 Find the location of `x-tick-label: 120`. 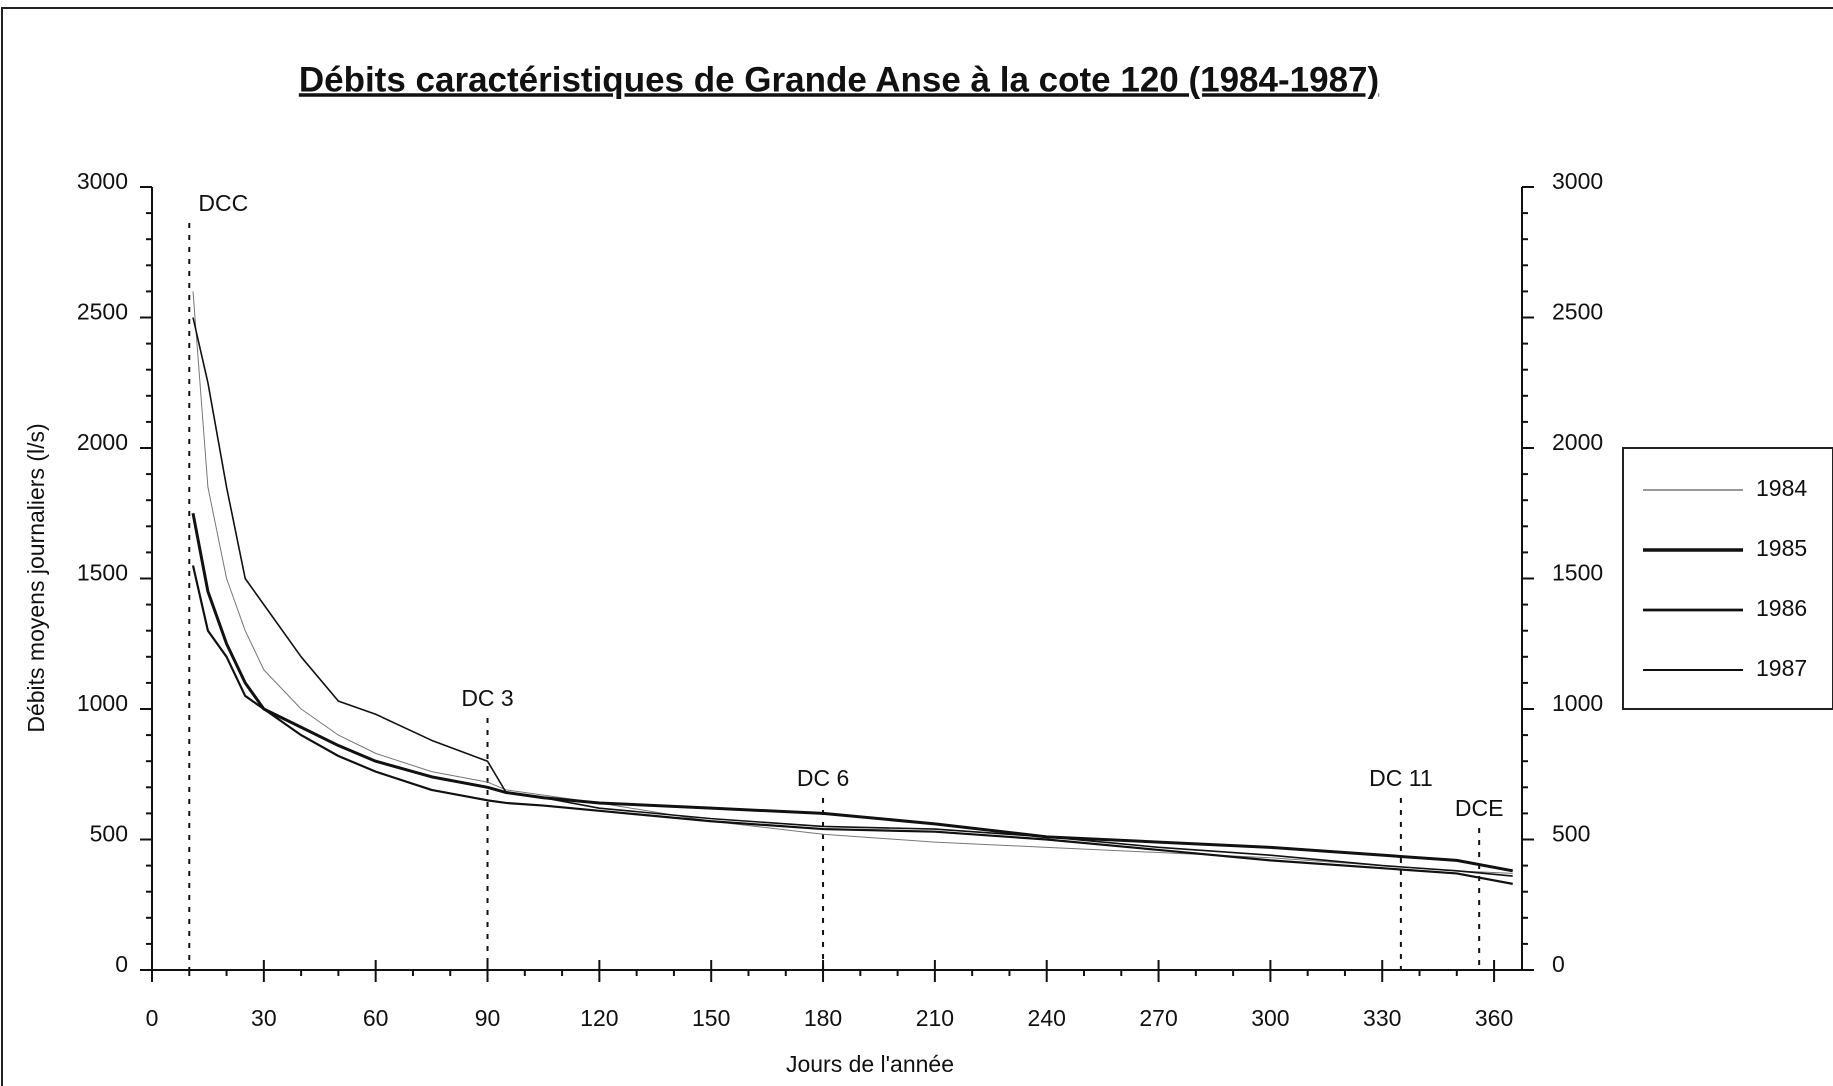

x-tick-label: 120 is located at coordinates (599, 1018).